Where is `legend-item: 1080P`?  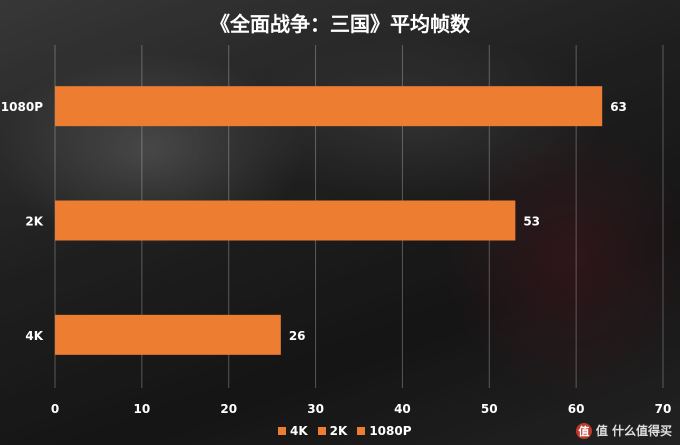 legend-item: 1080P is located at coordinates (384, 431).